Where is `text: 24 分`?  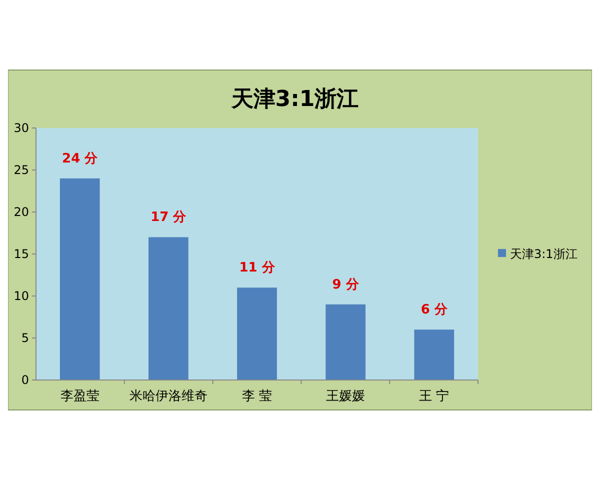
text: 24 分 is located at coordinates (80, 158).